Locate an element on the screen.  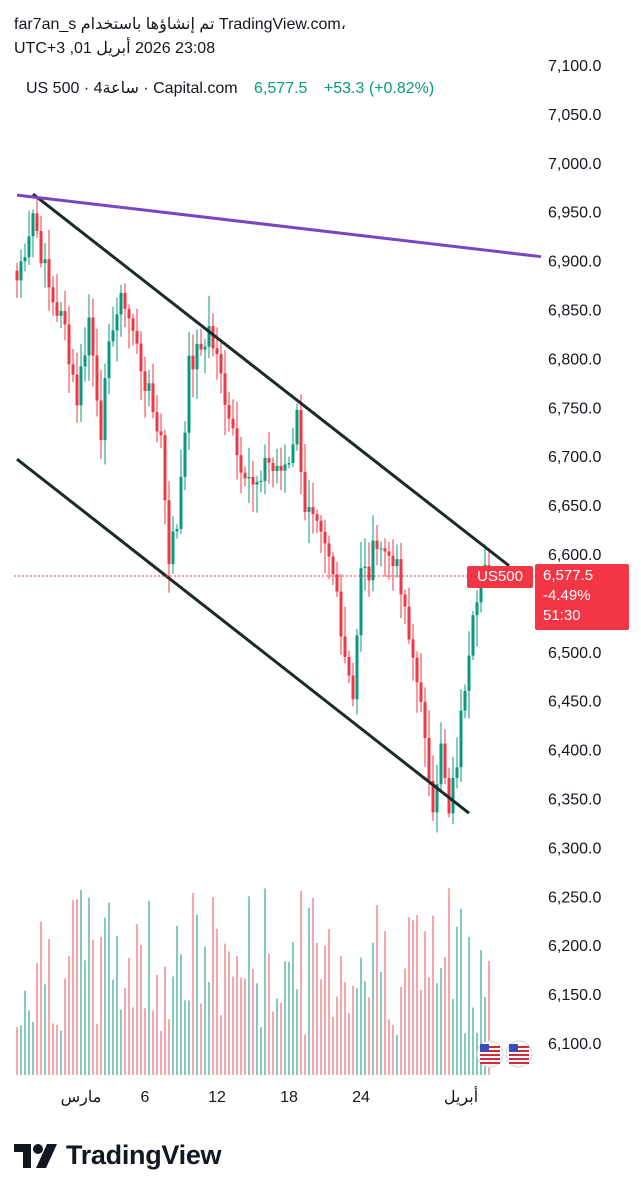
x-axis: مارس 6 12 18 24 أبريل is located at coordinates (270, 1096).